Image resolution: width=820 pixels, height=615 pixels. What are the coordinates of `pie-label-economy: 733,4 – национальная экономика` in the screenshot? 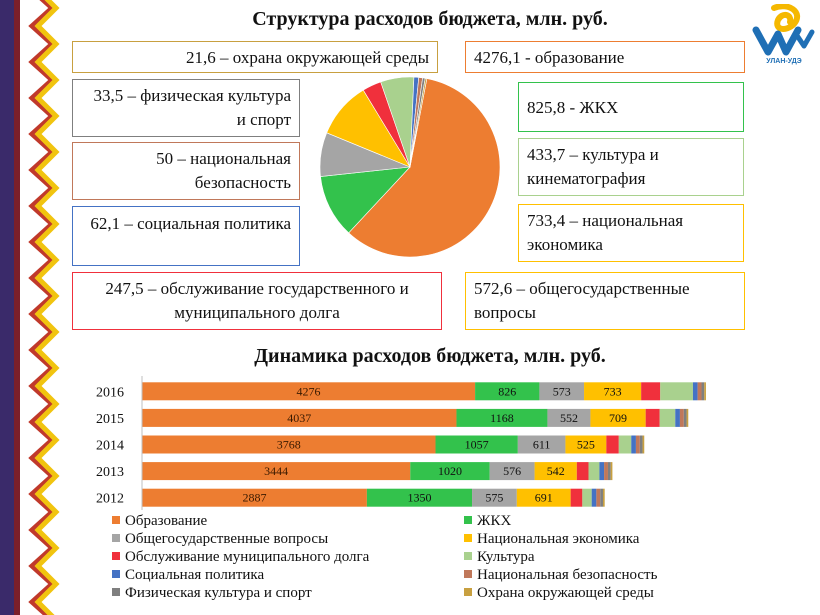 It's located at (631, 233).